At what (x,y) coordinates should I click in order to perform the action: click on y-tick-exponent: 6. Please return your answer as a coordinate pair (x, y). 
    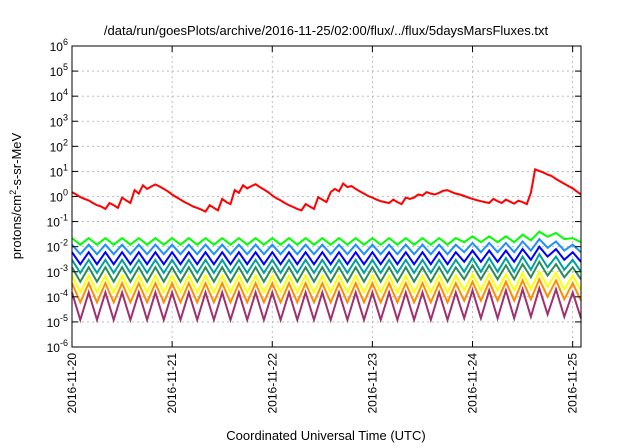
    Looking at the image, I should click on (65, 42).